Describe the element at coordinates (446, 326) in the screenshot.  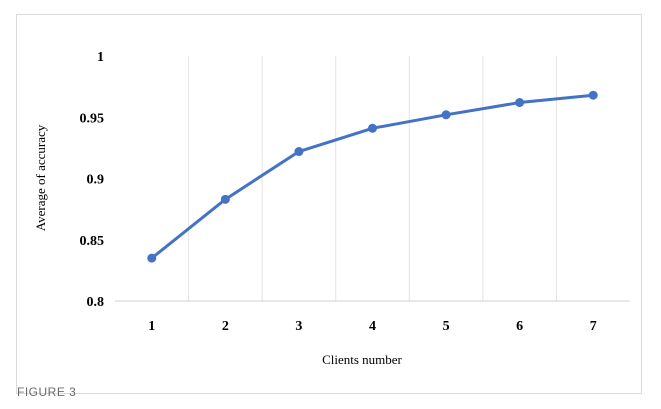
I see `x-tick-label: 5` at that location.